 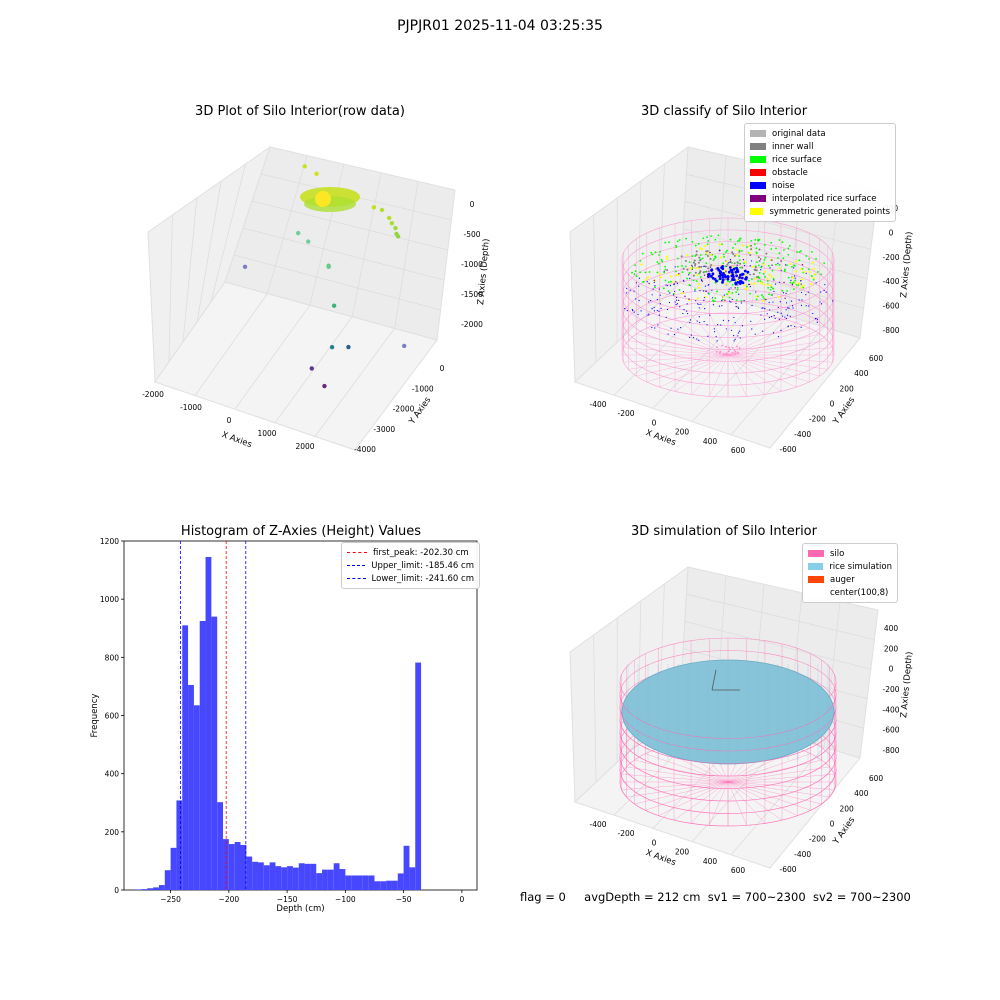 I want to click on p1-z-tick: -1500, so click(x=472, y=294).